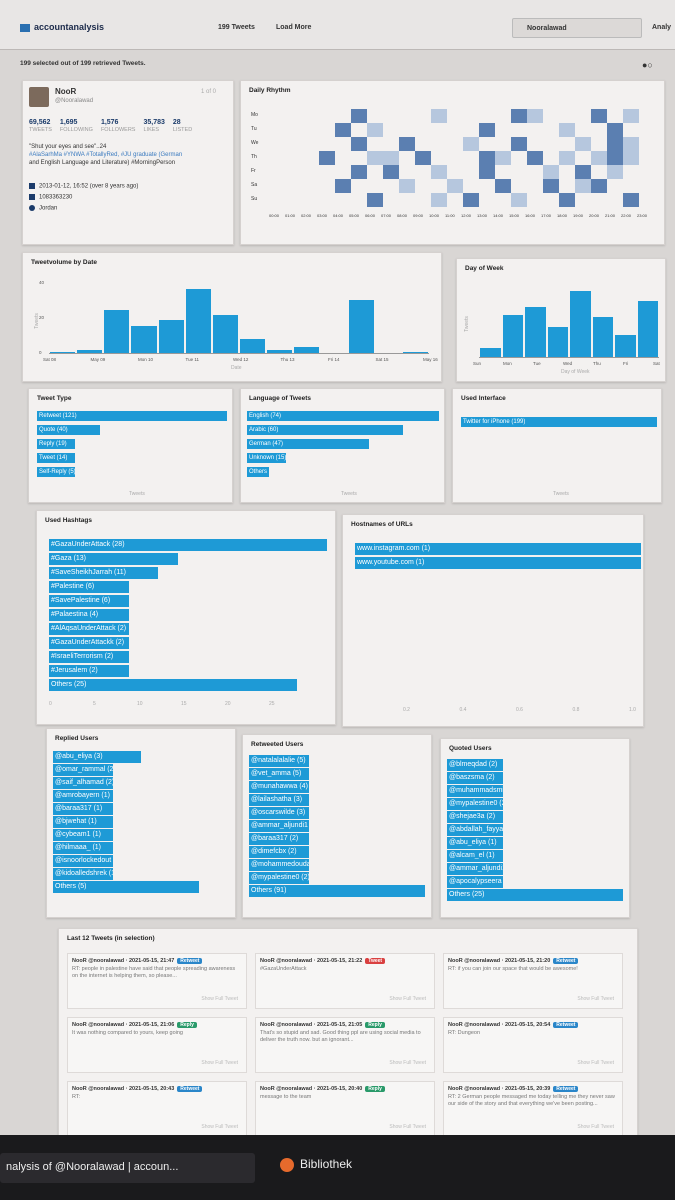 Image resolution: width=675 pixels, height=1200 pixels. I want to click on bar-item: @apocalypseera (1), so click(475, 882).